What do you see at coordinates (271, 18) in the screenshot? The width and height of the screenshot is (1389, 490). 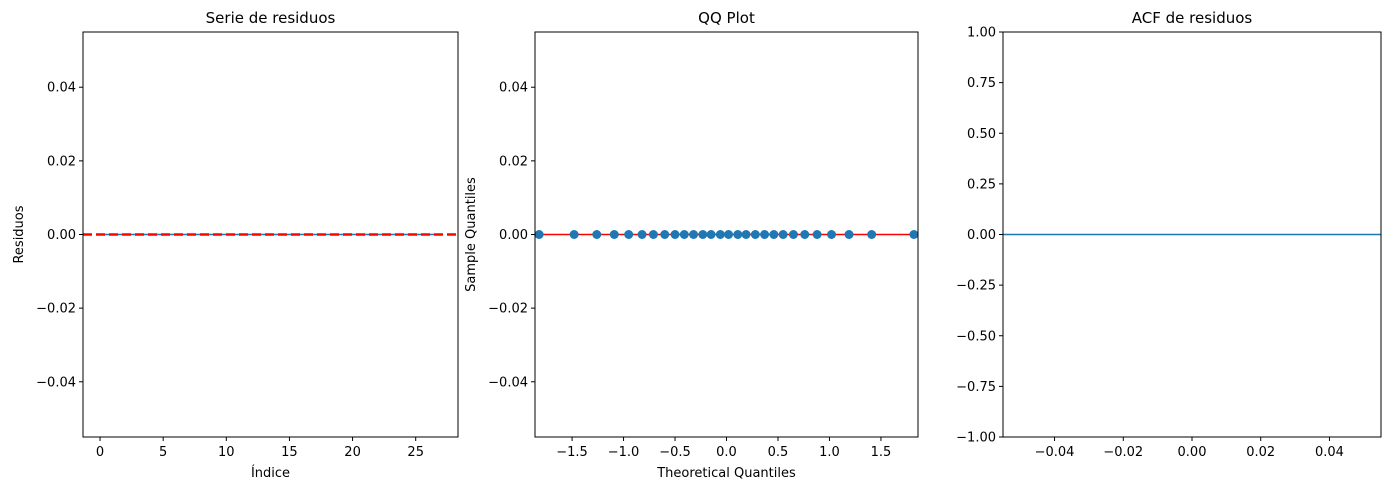 I see `chart-title: Serie de residuos` at bounding box center [271, 18].